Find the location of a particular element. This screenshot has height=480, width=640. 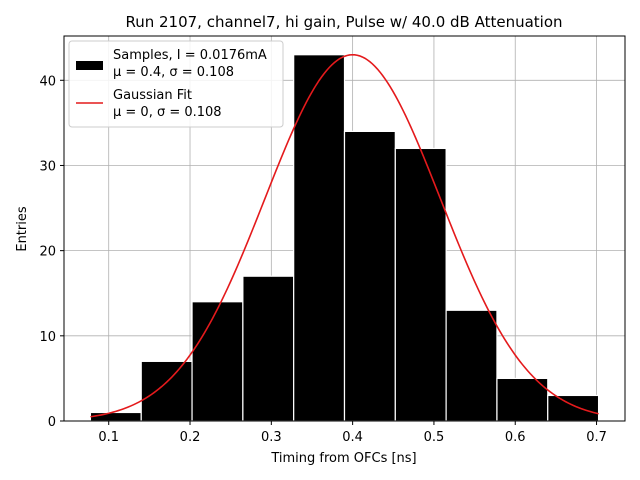

y-tick-label: 40 is located at coordinates (47, 81).